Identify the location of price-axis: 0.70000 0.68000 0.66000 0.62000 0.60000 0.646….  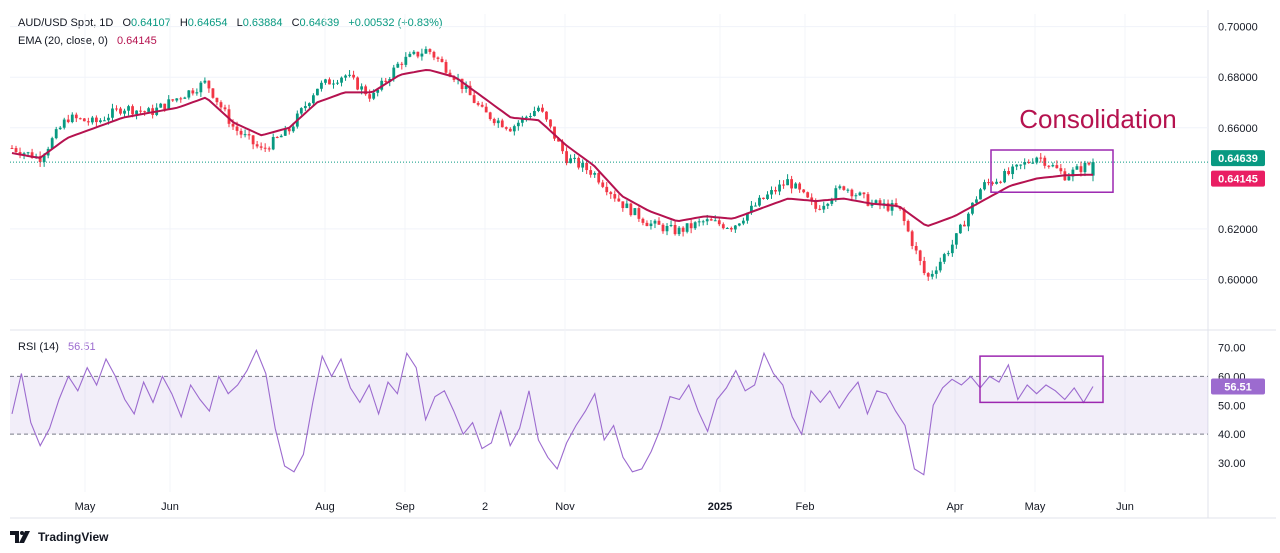
(1238, 154).